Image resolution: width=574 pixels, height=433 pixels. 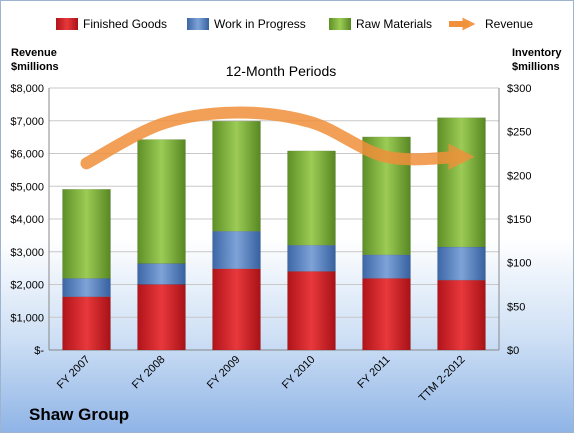 What do you see at coordinates (516, 307) in the screenshot?
I see `right-tick-label: $50` at bounding box center [516, 307].